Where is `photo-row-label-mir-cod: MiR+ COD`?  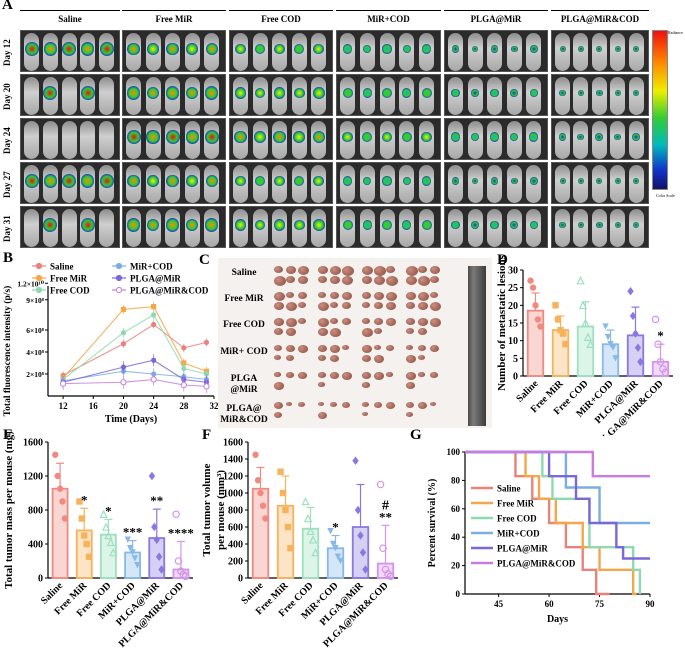 photo-row-label-mir-cod: MiR+ COD is located at coordinates (244, 352).